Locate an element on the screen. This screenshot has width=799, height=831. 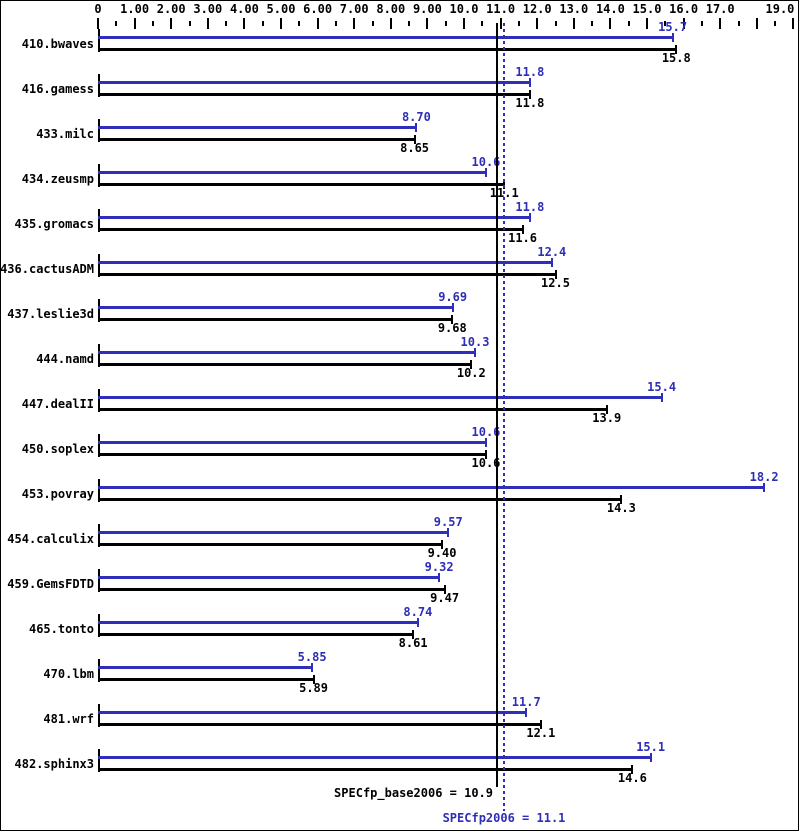
axis-tick-label: 6.00 is located at coordinates (318, 9).